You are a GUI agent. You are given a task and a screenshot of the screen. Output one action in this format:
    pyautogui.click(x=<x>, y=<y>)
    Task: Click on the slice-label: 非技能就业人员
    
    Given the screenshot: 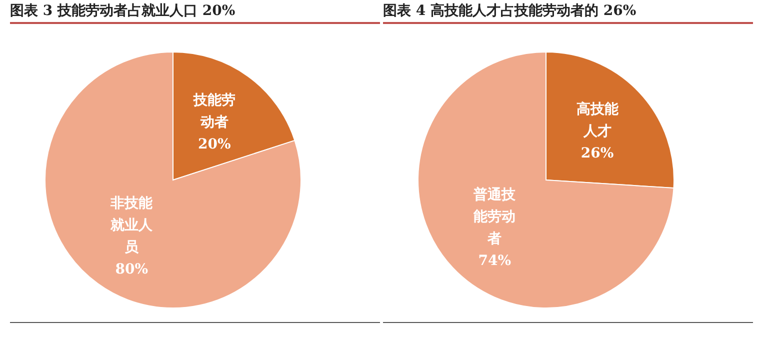 What is the action you would take?
    pyautogui.click(x=132, y=226)
    